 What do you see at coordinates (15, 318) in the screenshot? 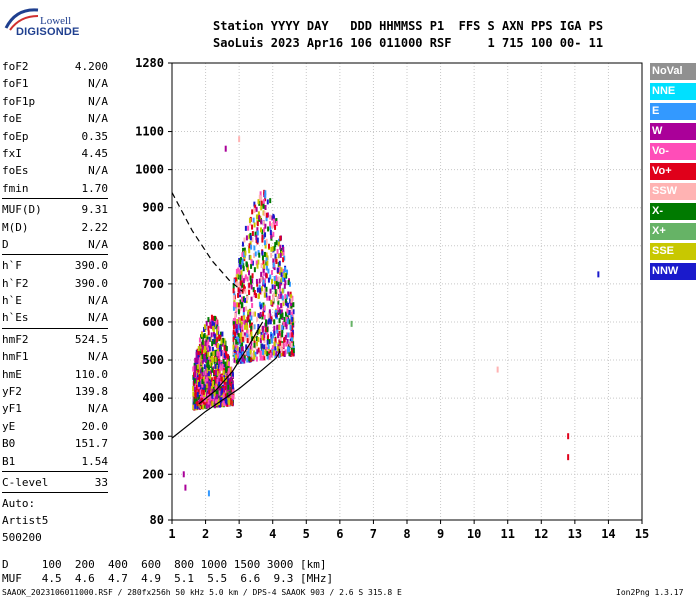
I see `param-key: h`Es` at bounding box center [15, 318].